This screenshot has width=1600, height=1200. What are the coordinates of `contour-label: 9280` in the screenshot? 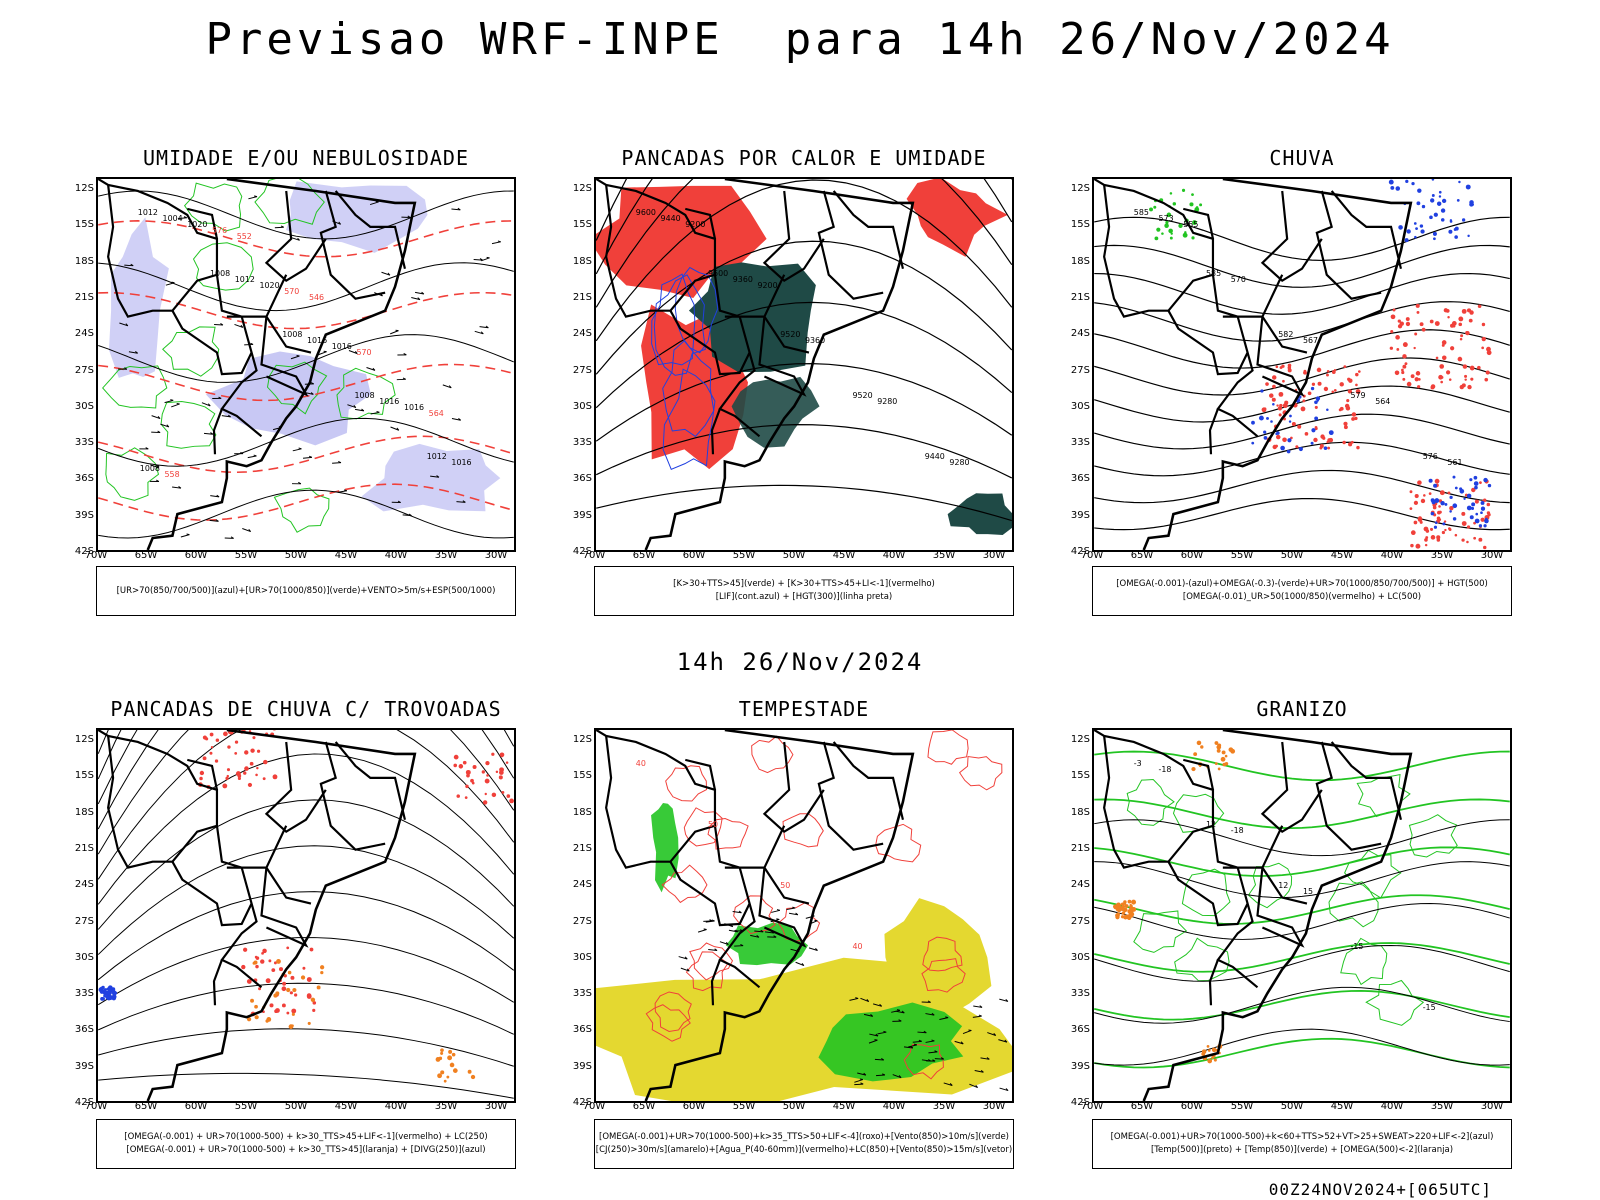 It's located at (887, 401).